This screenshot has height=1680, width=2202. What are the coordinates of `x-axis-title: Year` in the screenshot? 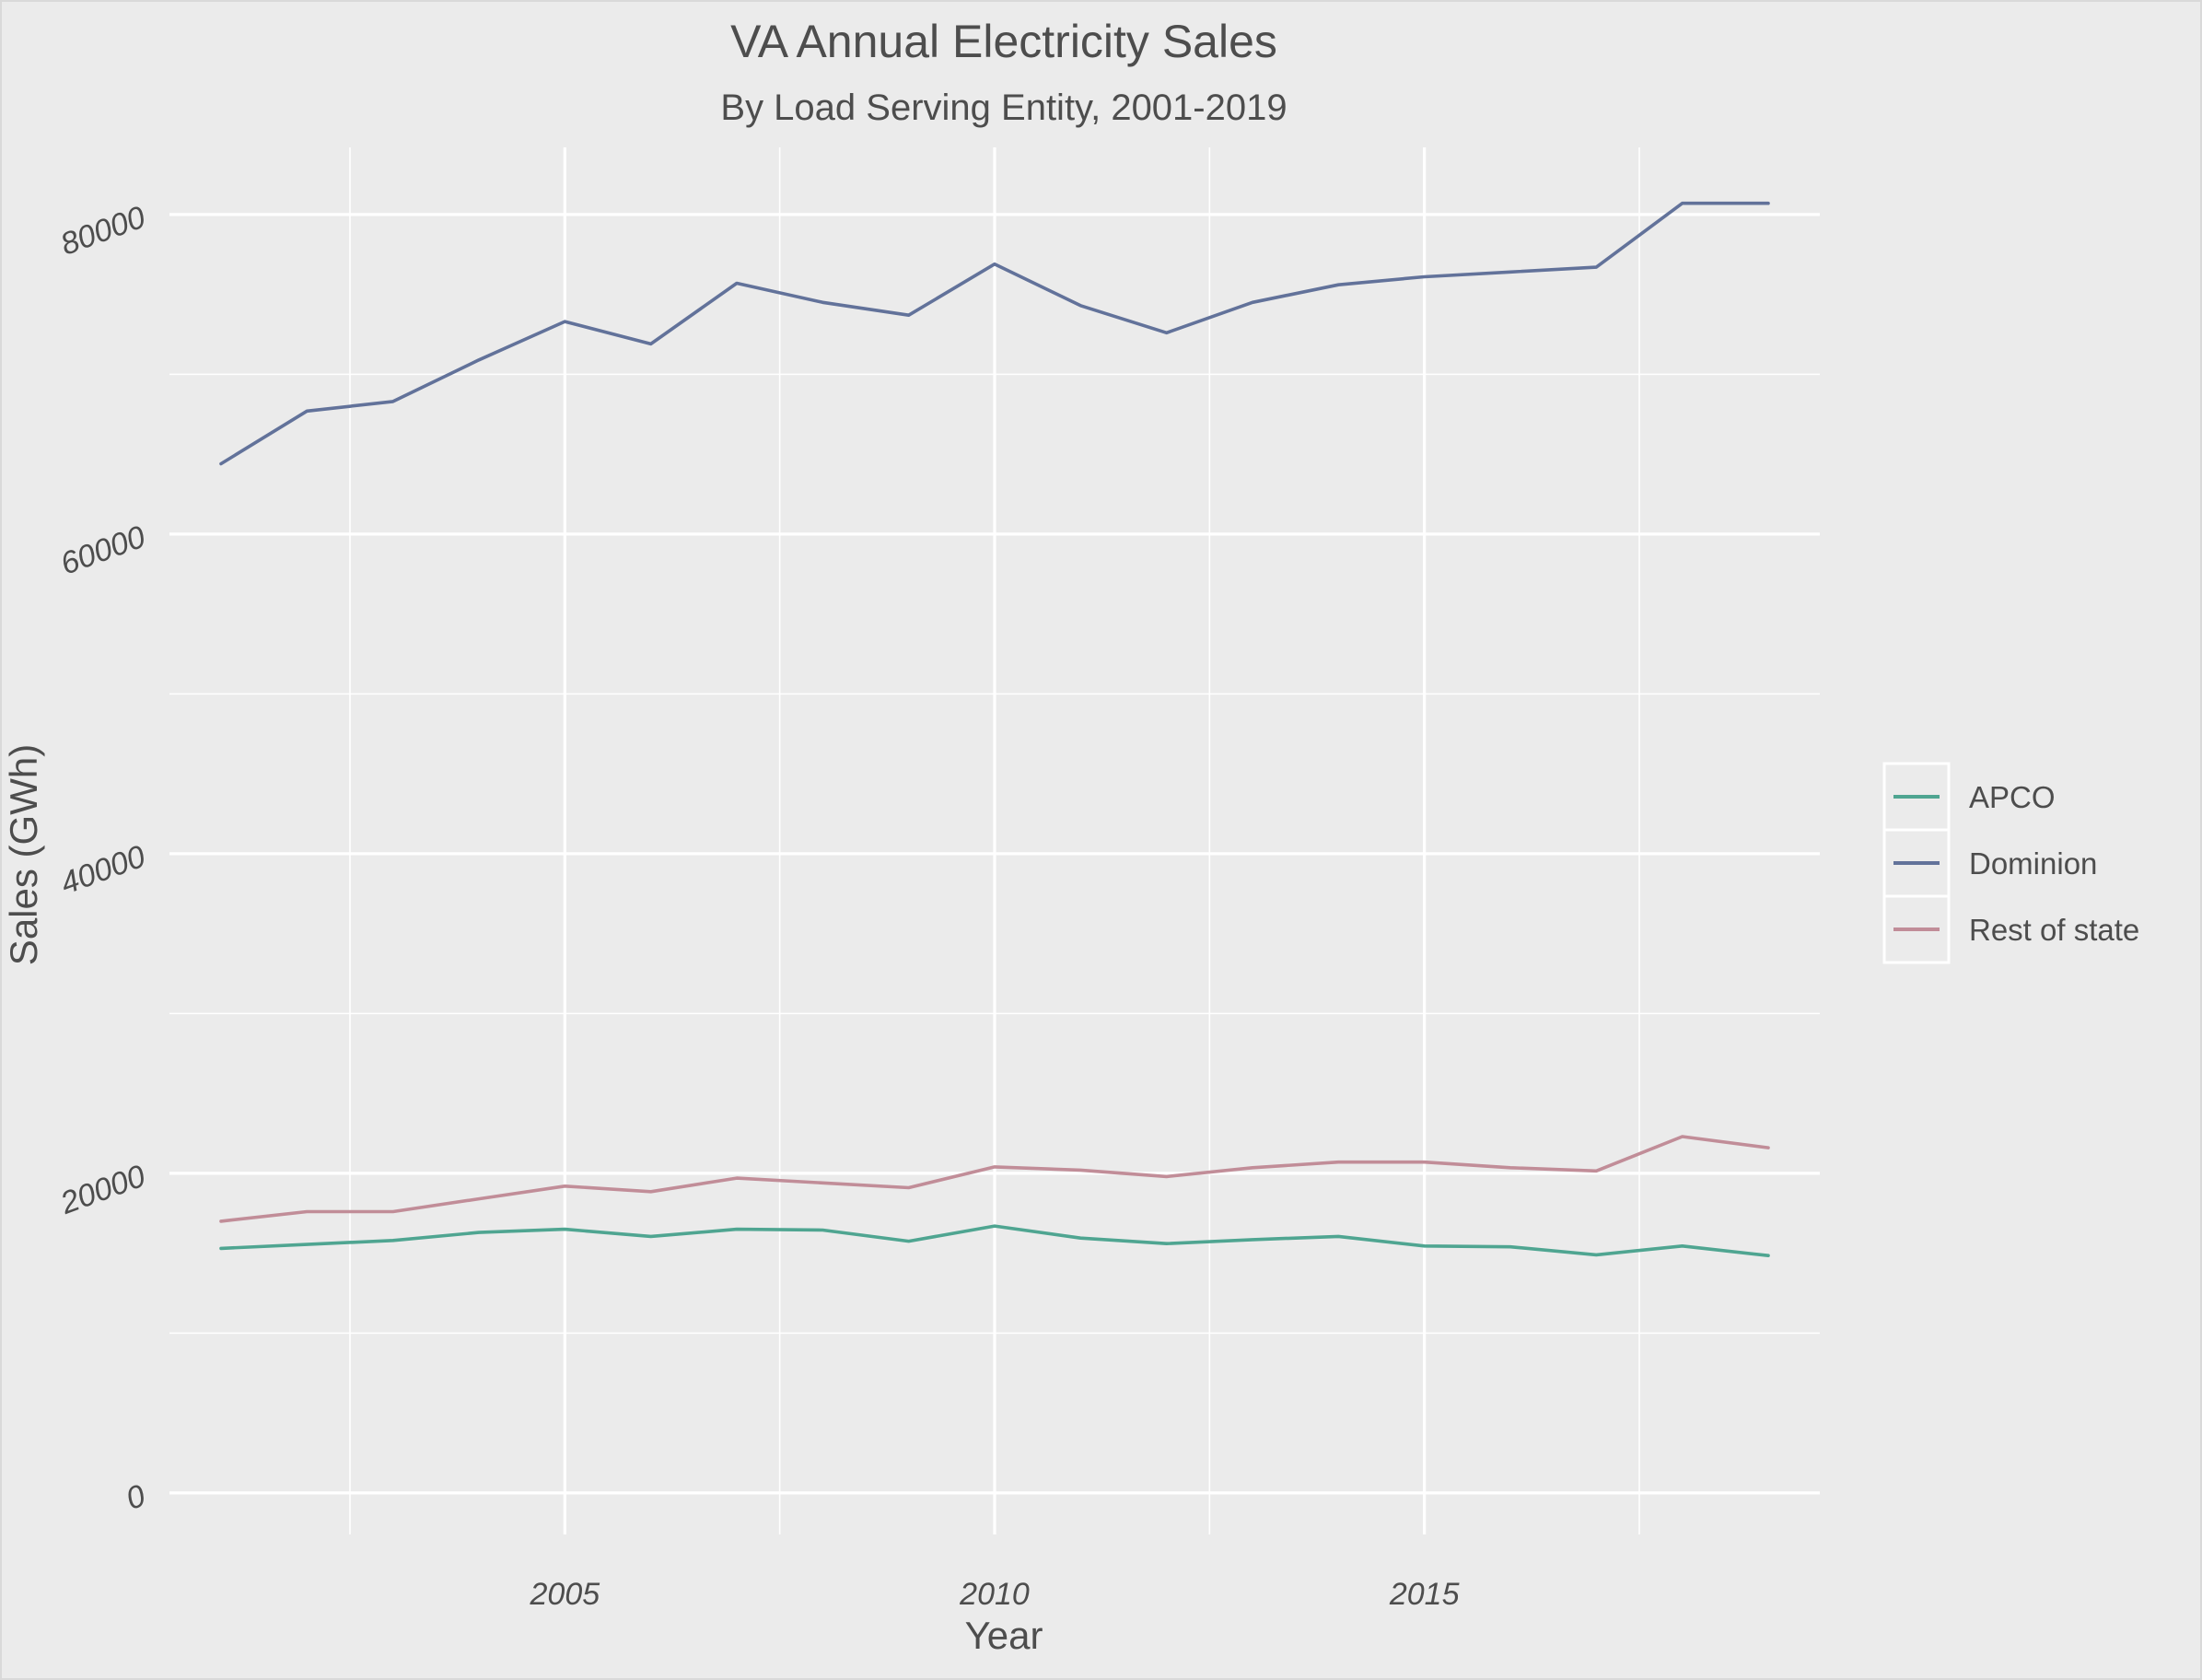 It's located at (1004, 1635).